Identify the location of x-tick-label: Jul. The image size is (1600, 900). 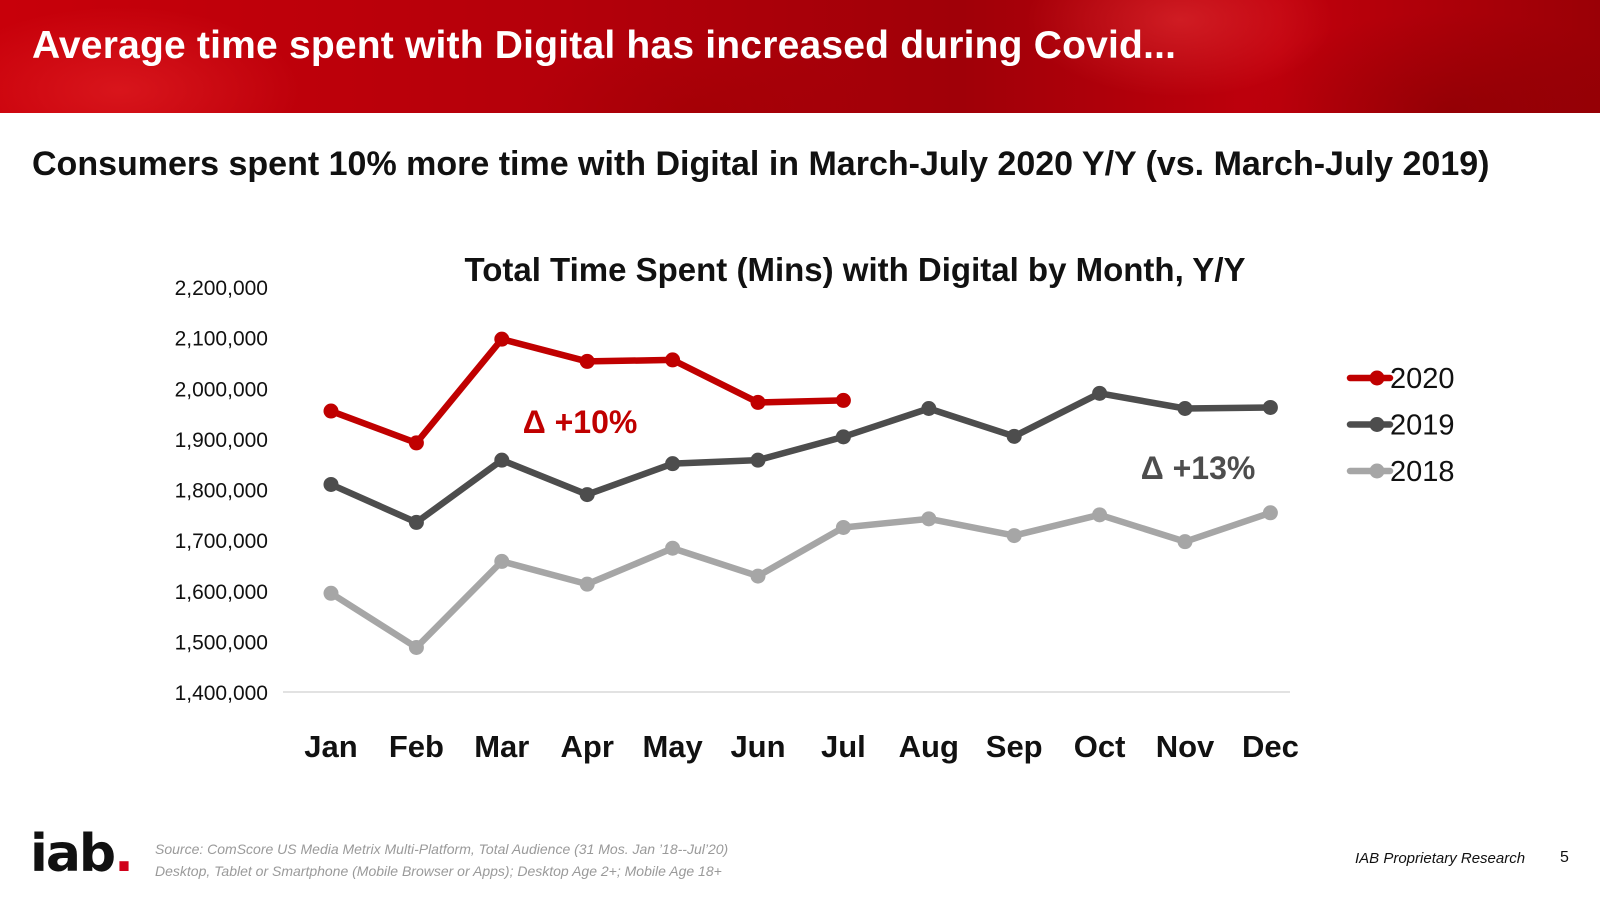
(843, 746).